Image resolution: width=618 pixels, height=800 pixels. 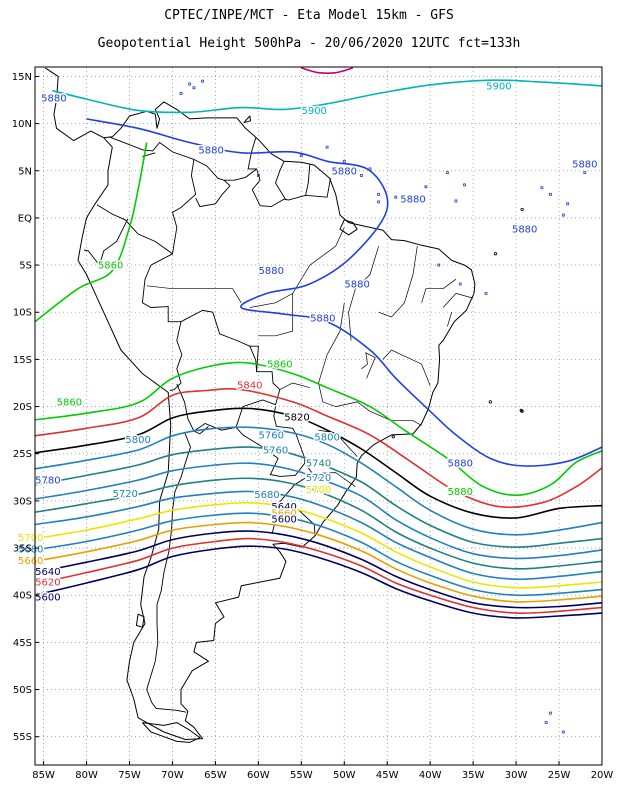 I want to click on lat-tick-label: 40S, so click(x=22, y=596).